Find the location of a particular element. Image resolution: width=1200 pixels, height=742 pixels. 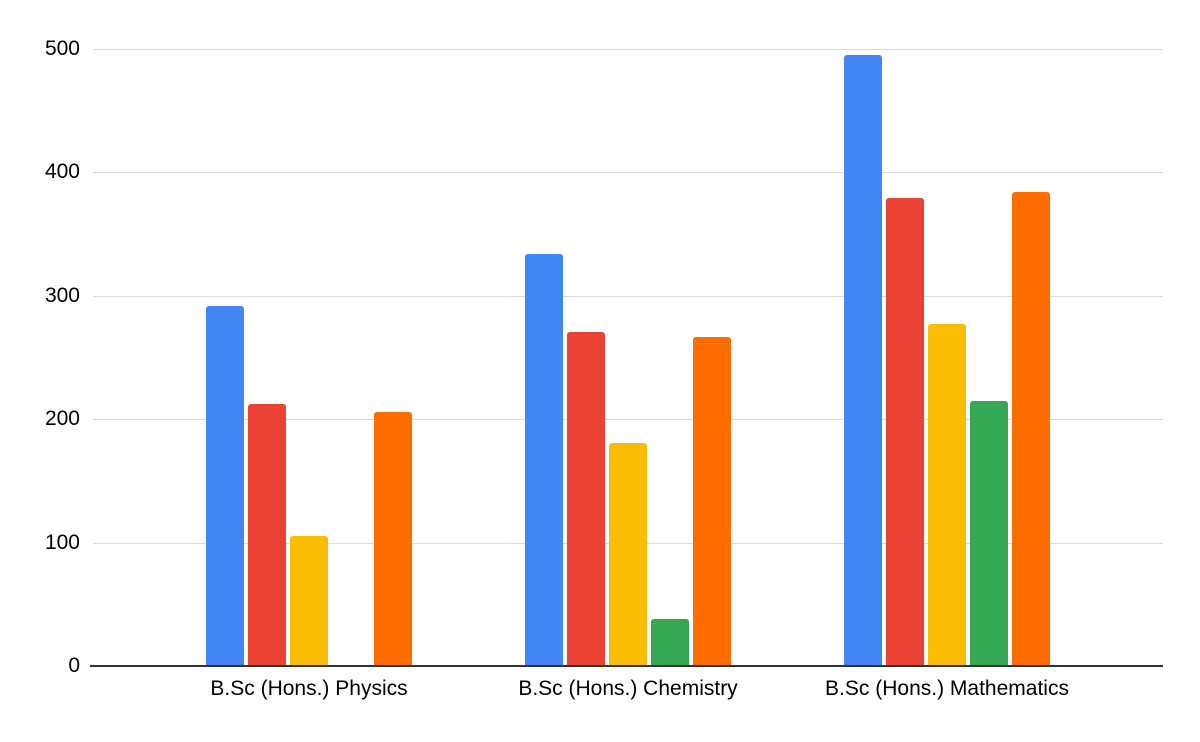

x-axis-category-label-0: B.Sc (Hons.) Physics is located at coordinates (309, 688).